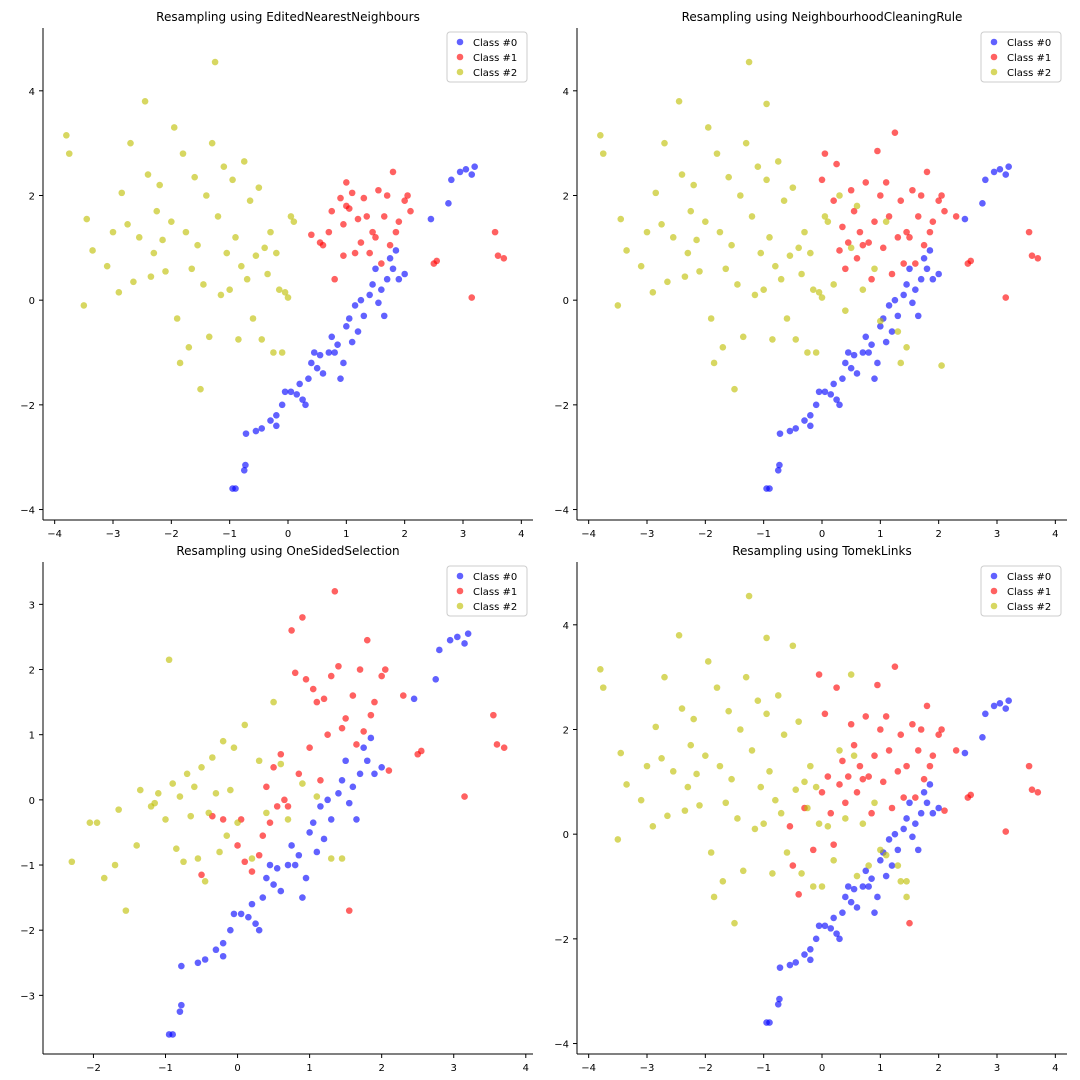 This screenshot has height=1080, width=1080. What do you see at coordinates (763, 534) in the screenshot?
I see `x-tick-label: −1` at bounding box center [763, 534].